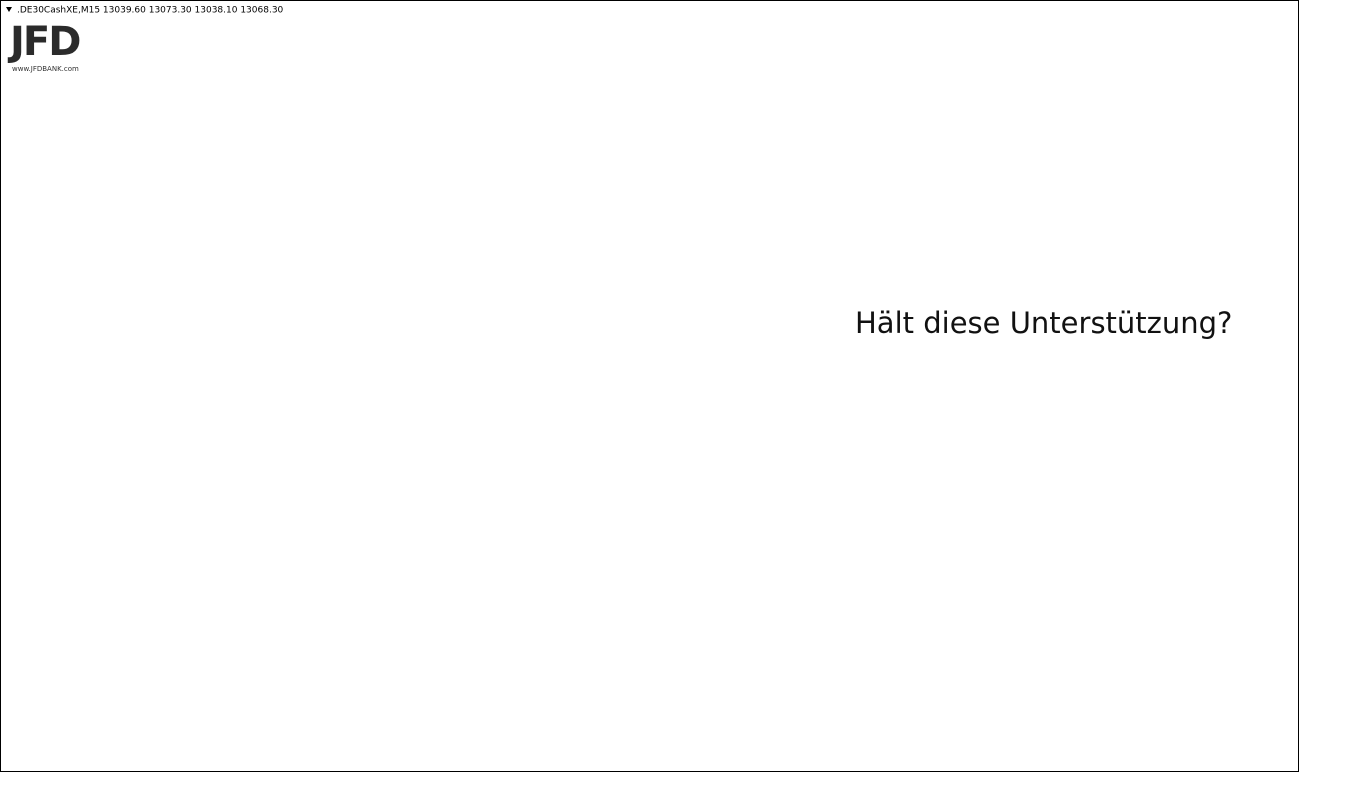 This screenshot has height=792, width=1350. What do you see at coordinates (1043, 323) in the screenshot?
I see `annotation: Hält diese Unterstützung?` at bounding box center [1043, 323].